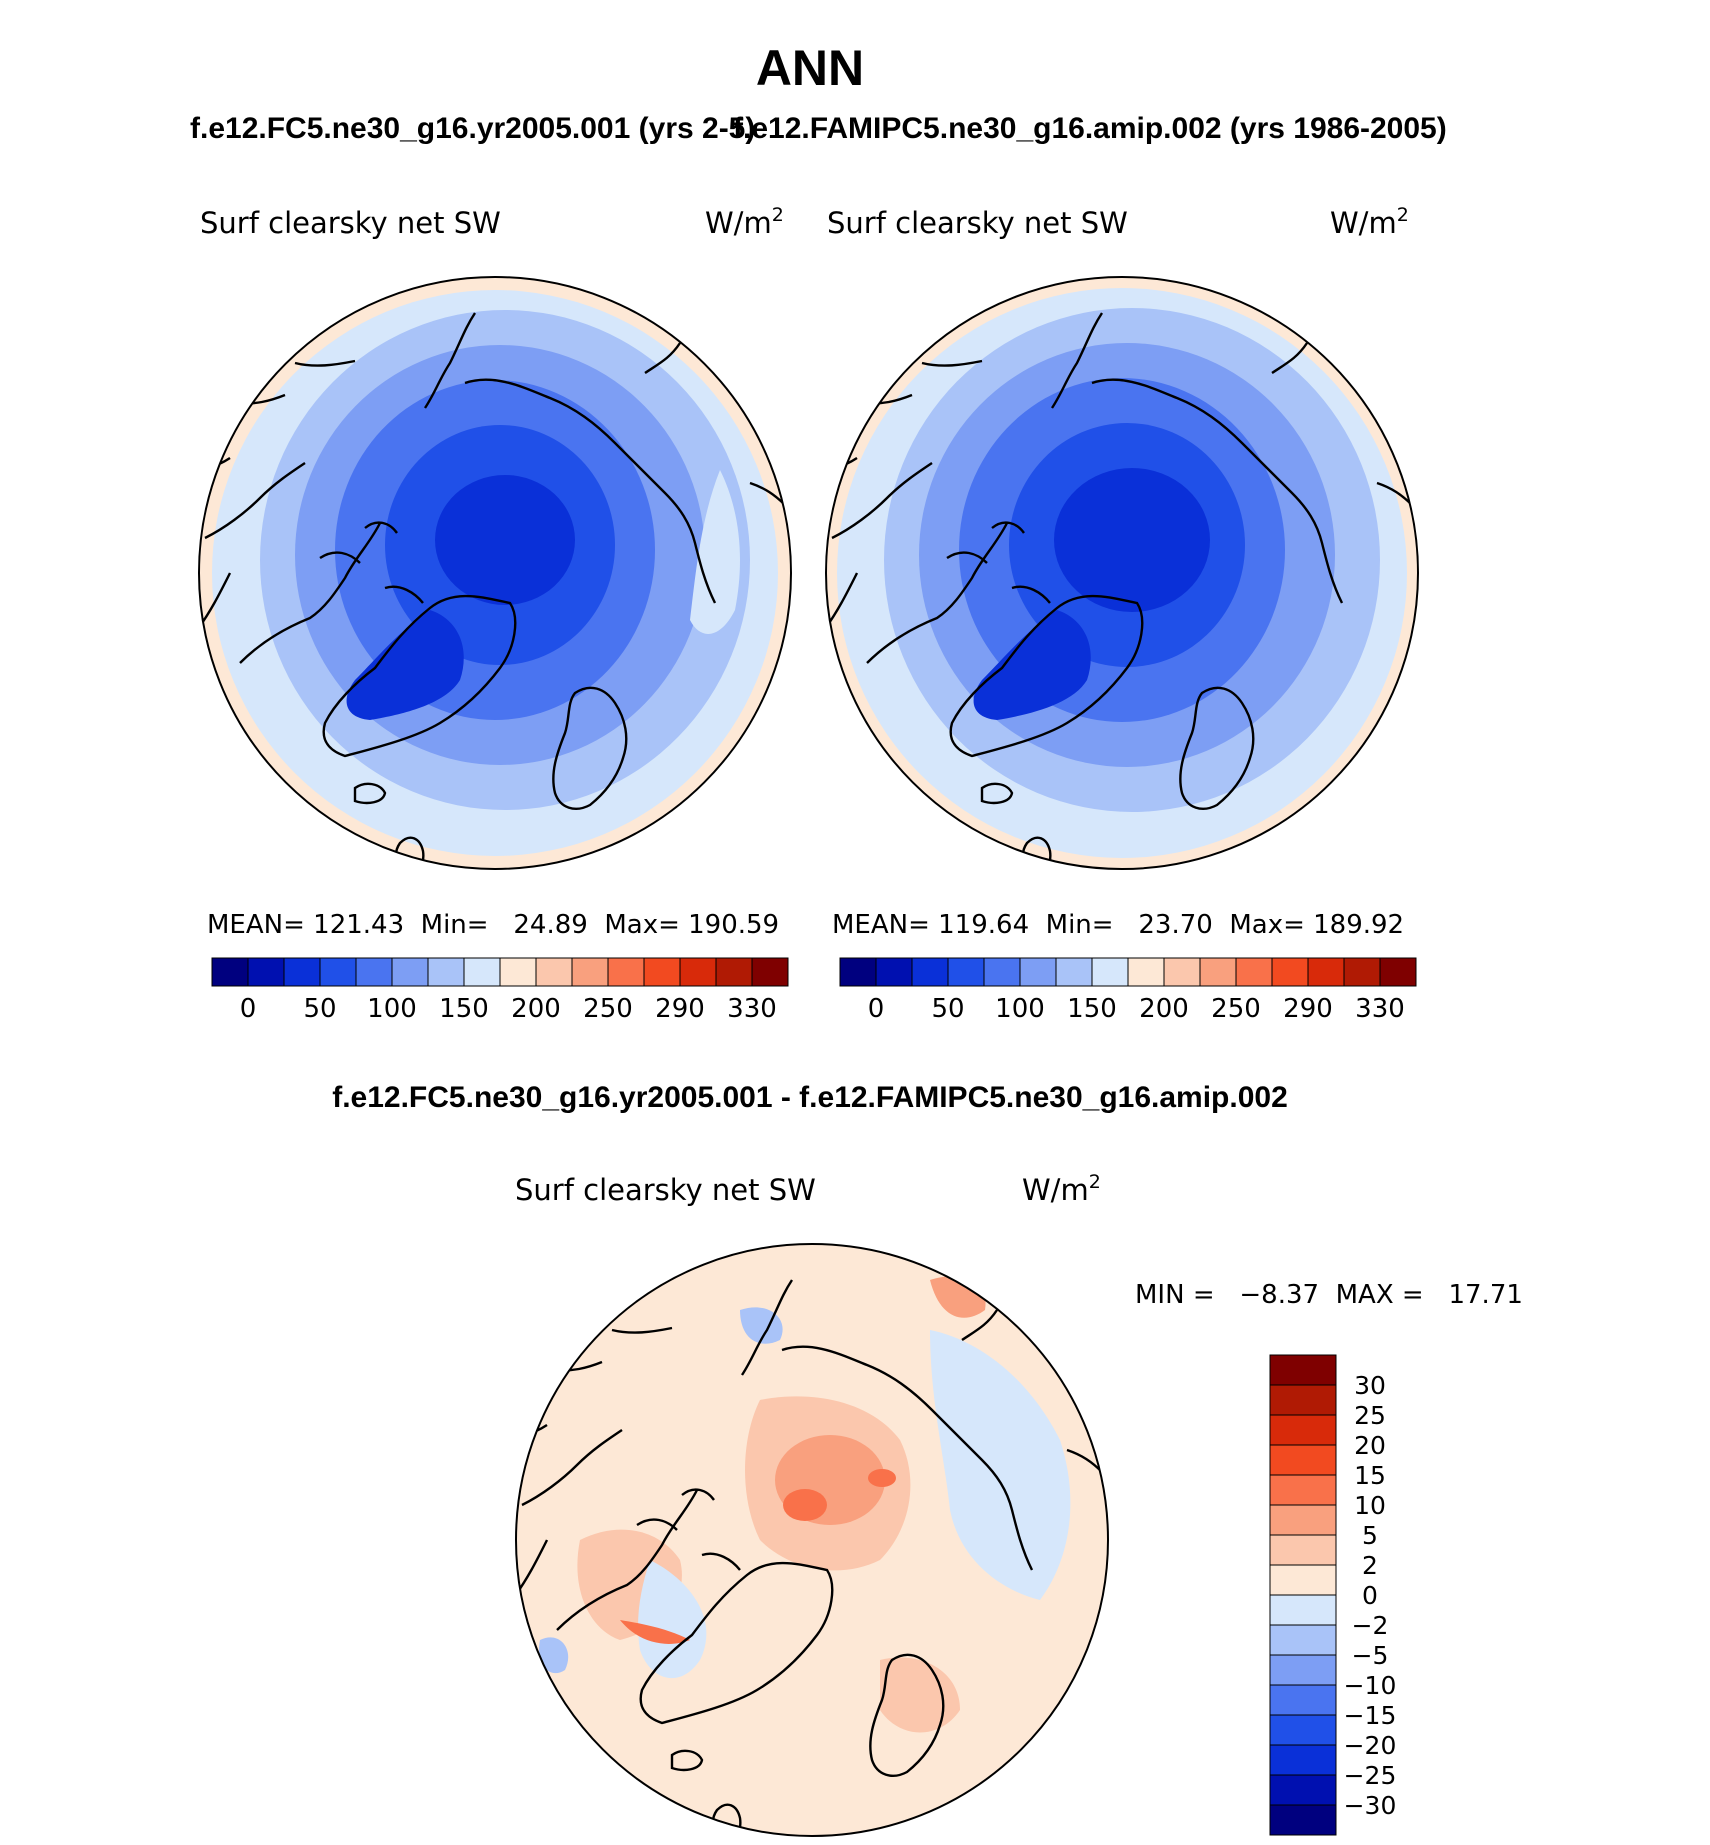 The image size is (1710, 1845). Describe the element at coordinates (472, 128) in the screenshot. I see `left-run-title: f.e12.FC5.ne30_g16.yr2005.001 (yrs 2-5)` at that location.